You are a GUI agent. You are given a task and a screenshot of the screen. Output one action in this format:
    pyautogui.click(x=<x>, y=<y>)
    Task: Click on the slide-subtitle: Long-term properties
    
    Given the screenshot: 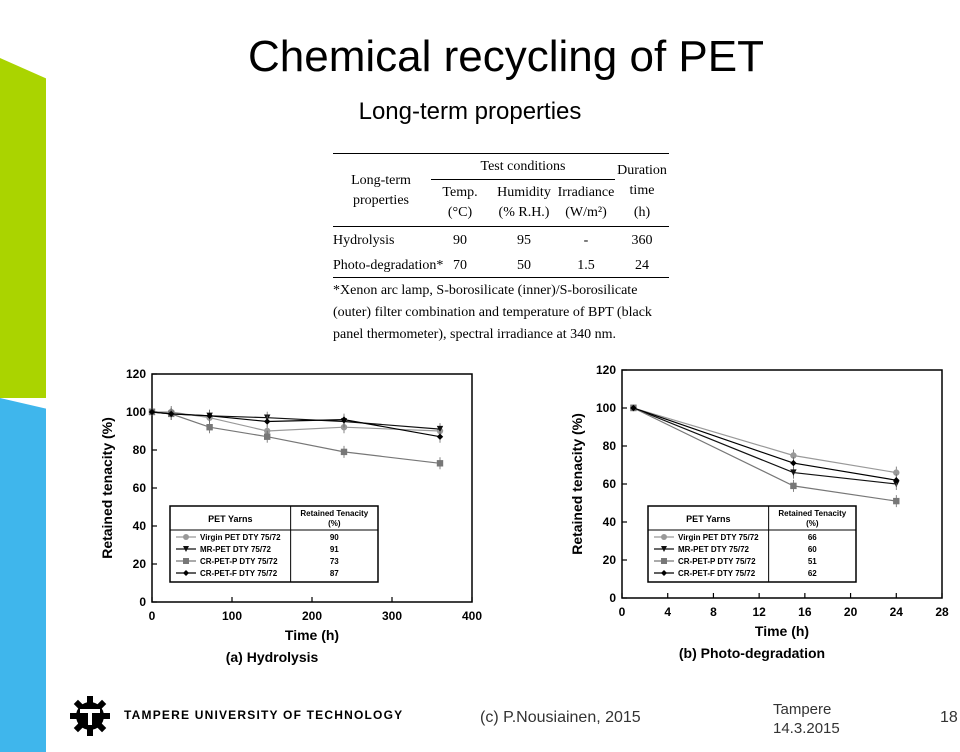 What is the action you would take?
    pyautogui.click(x=470, y=111)
    